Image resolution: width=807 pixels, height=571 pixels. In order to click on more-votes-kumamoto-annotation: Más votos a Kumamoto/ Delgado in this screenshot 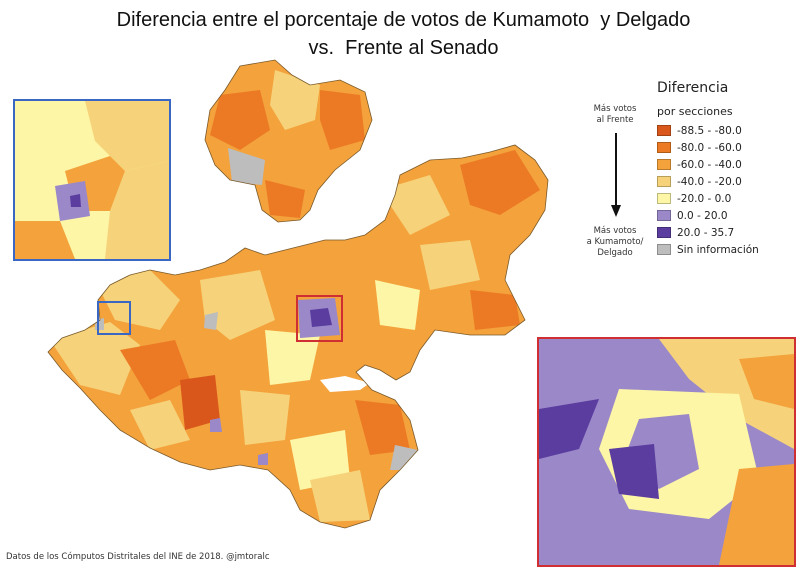, I will do `click(615, 242)`.